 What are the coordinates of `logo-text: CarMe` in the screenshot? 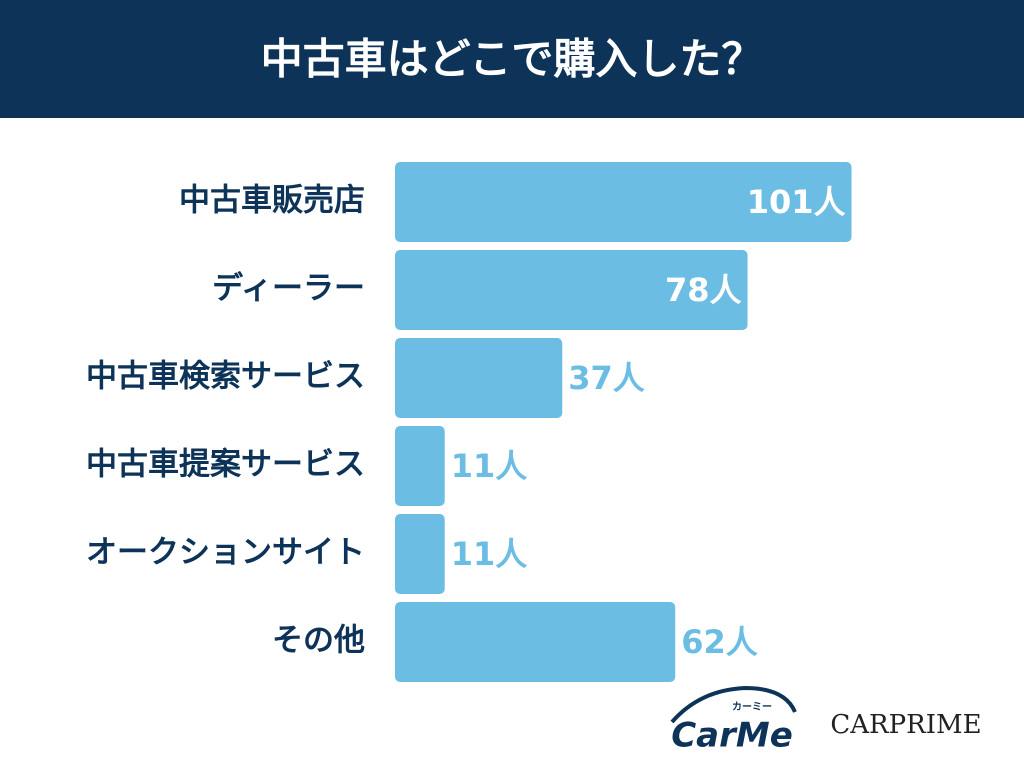 It's located at (732, 736).